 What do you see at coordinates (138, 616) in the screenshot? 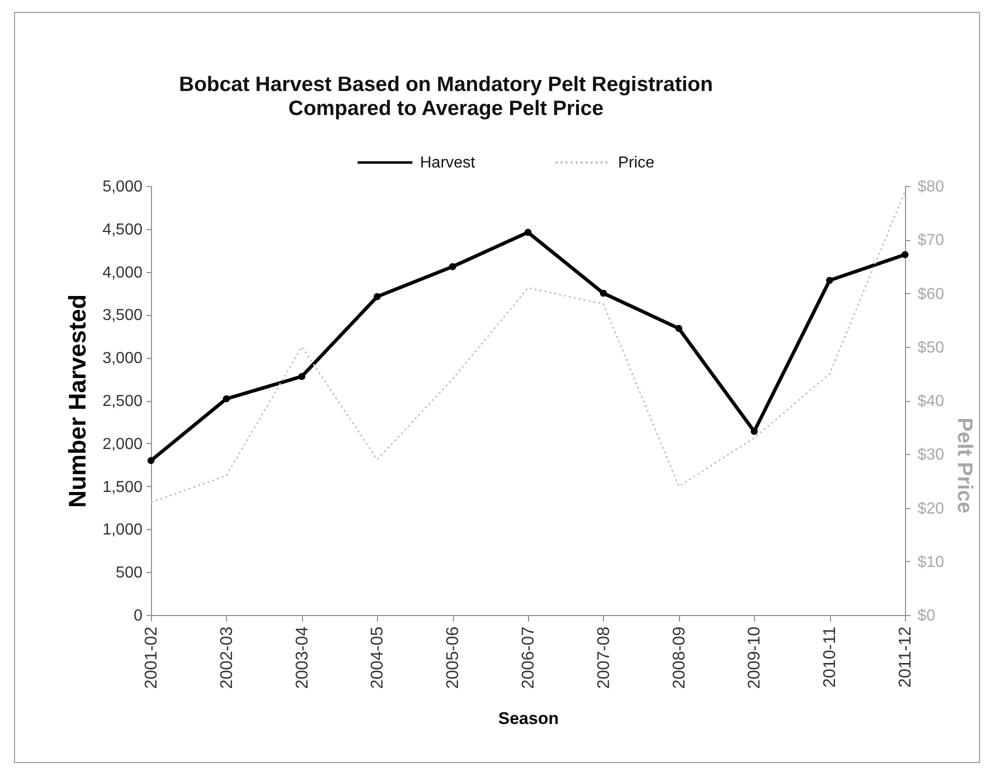
I see `y-tick-label: 0` at bounding box center [138, 616].